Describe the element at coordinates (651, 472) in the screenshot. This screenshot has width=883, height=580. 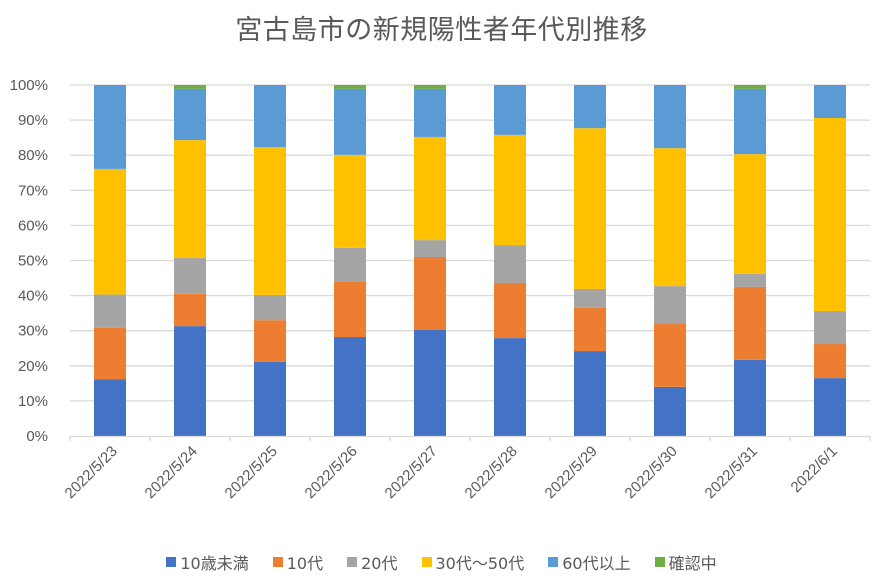
I see `x-tick-label: 2022/5/30` at that location.